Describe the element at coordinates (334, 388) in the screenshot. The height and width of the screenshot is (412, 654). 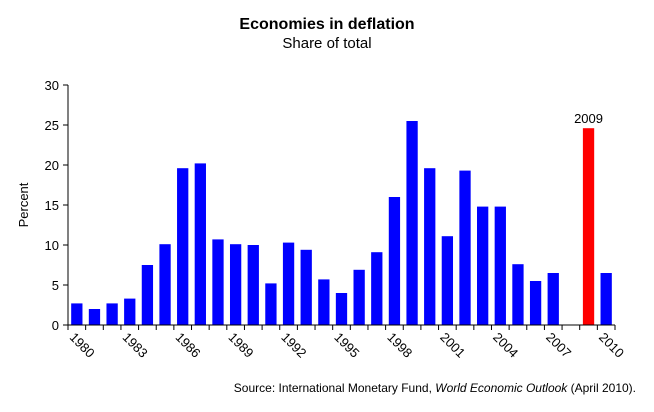
I see `source-prefix: Source: International Monetary Fund,` at that location.